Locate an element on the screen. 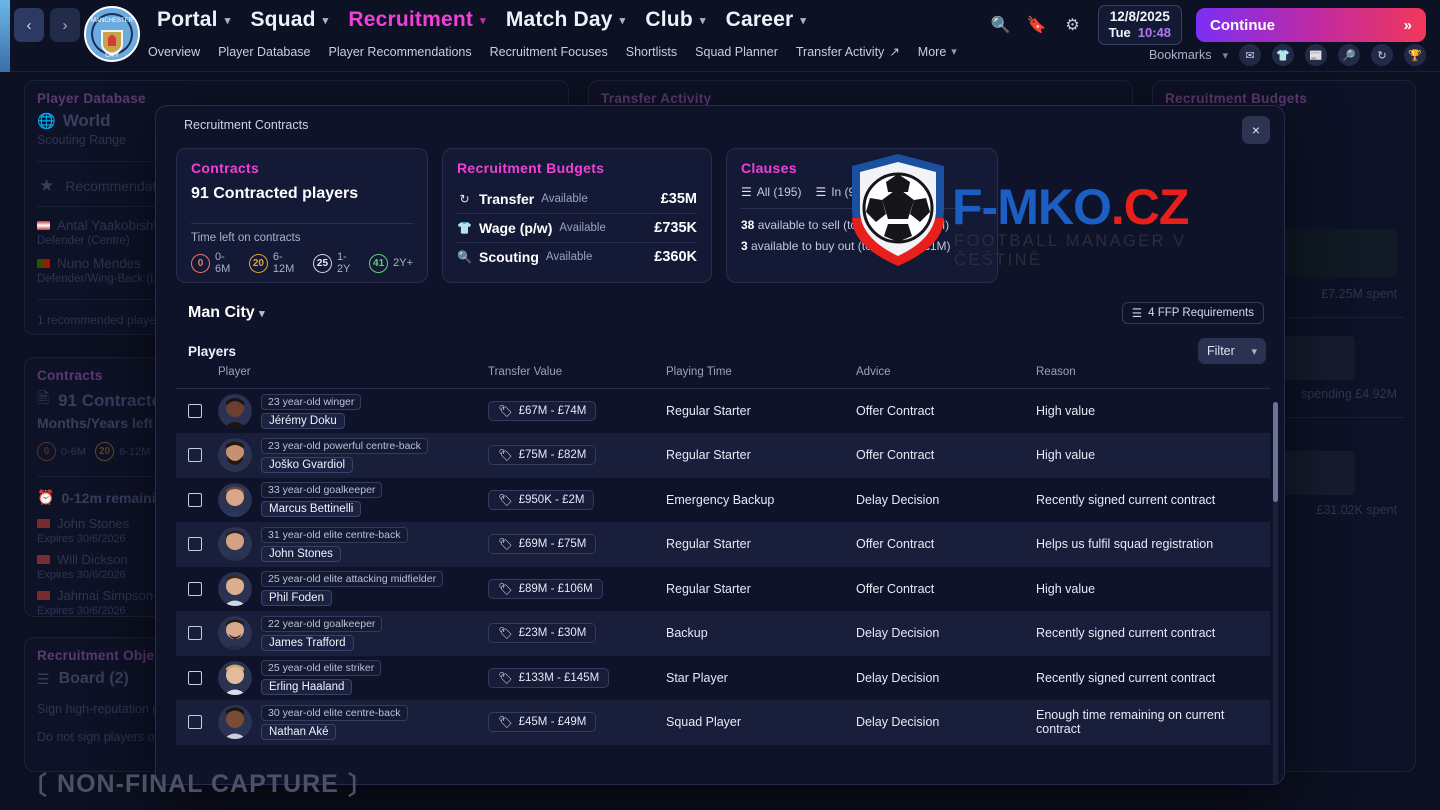  subnav-player-database: Player Database is located at coordinates (264, 51).